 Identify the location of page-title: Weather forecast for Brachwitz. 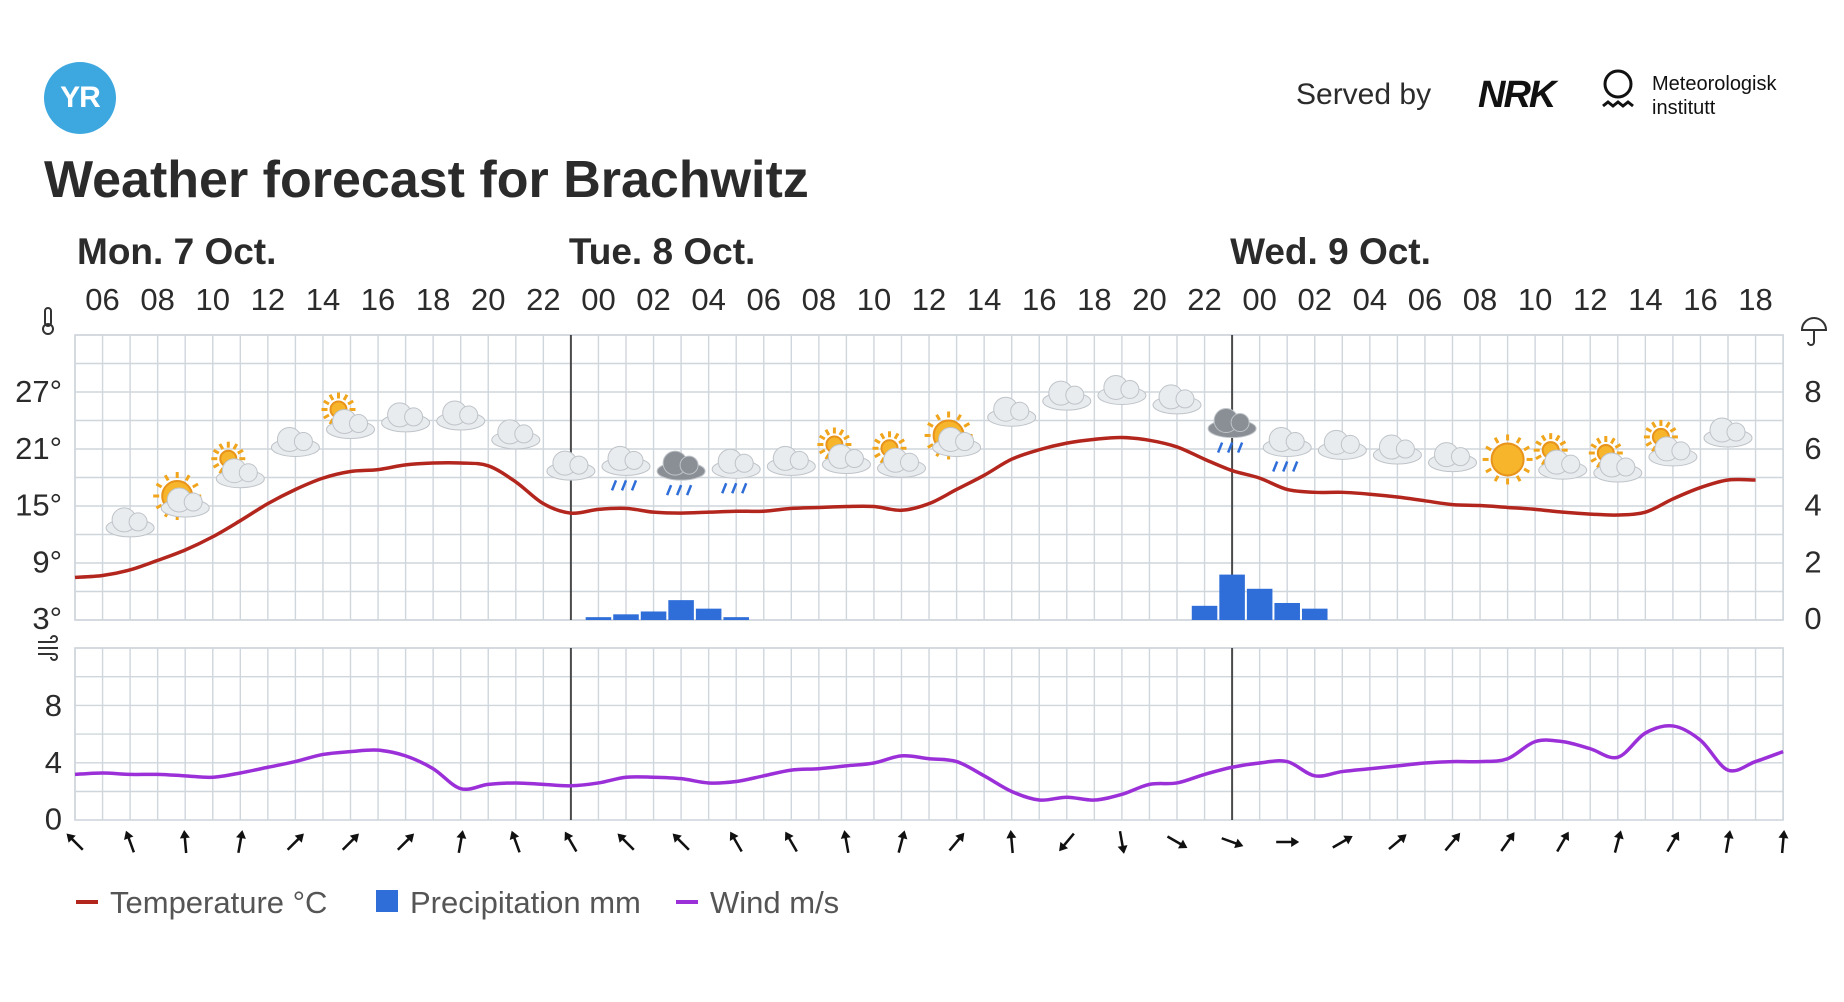
(426, 180).